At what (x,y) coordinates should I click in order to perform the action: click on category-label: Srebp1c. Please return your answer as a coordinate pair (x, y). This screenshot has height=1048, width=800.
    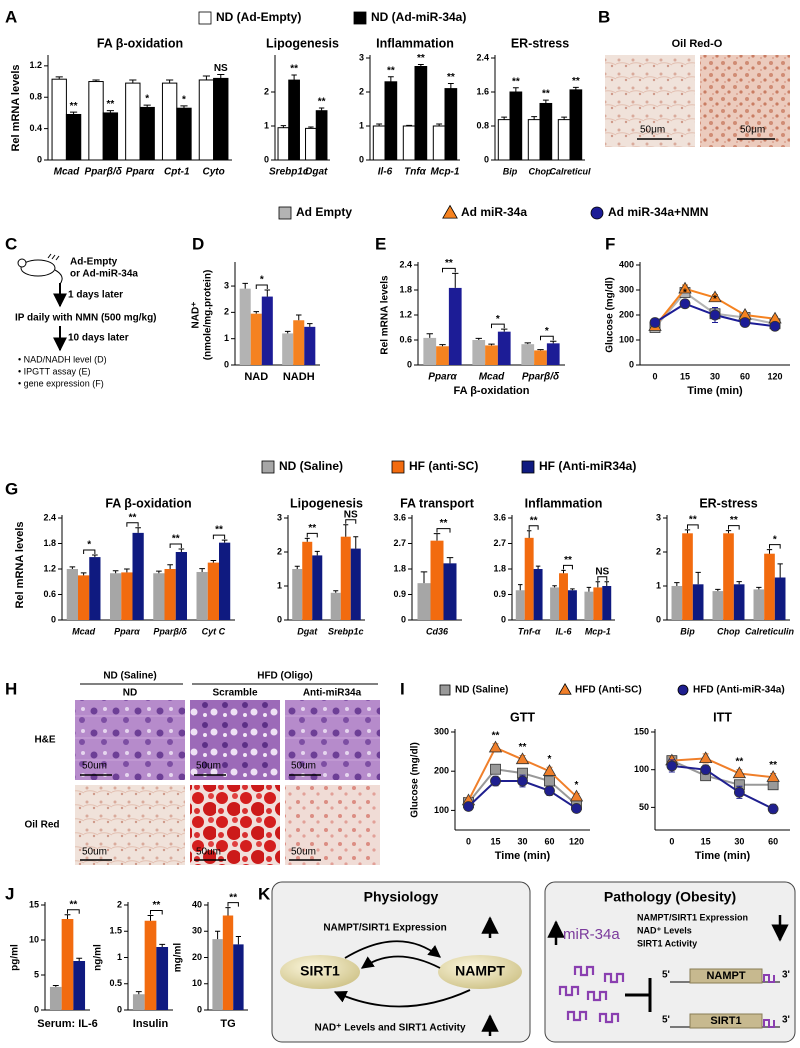
    Looking at the image, I should click on (346, 631).